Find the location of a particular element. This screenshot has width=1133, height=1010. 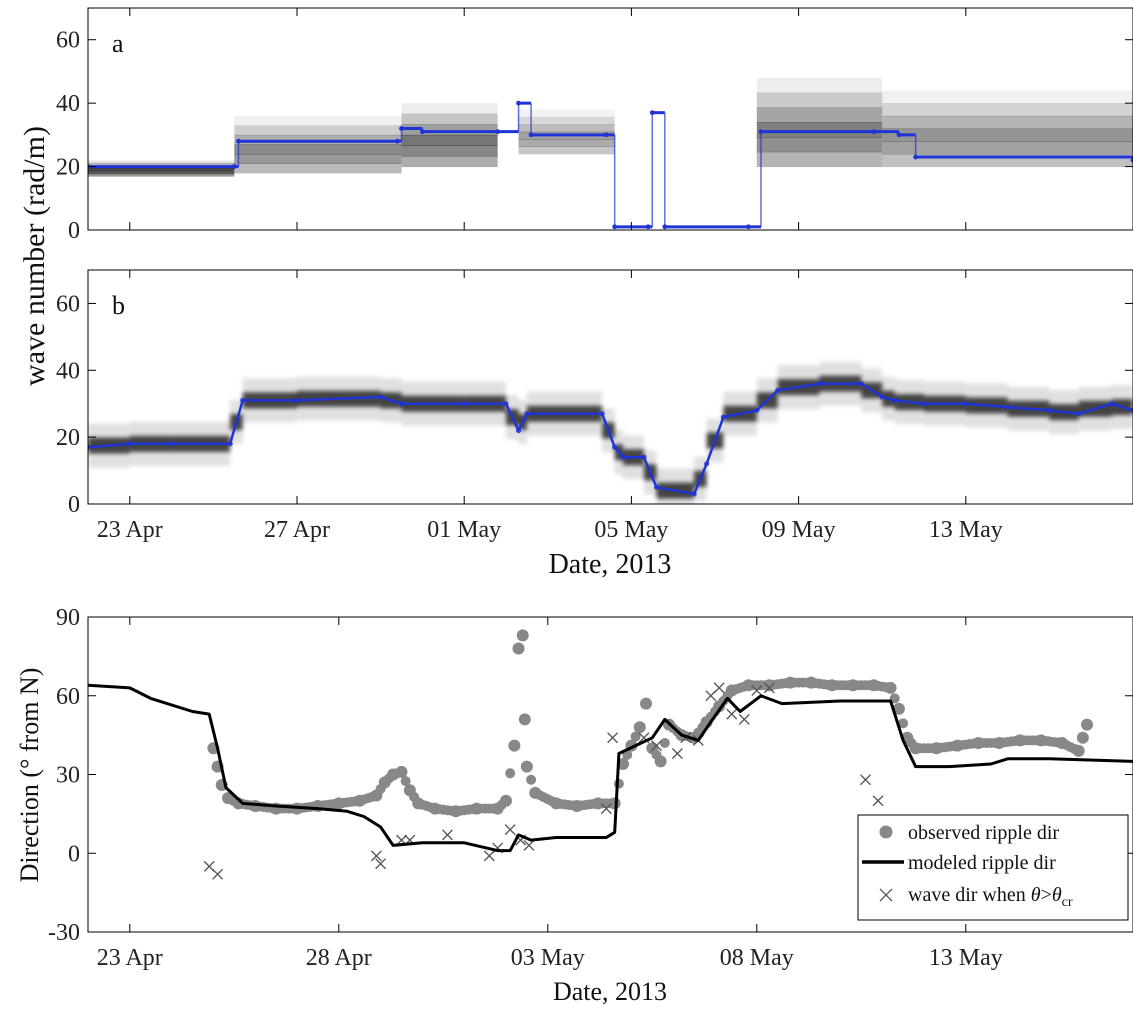

y-tick-label: 30 is located at coordinates (68, 776).